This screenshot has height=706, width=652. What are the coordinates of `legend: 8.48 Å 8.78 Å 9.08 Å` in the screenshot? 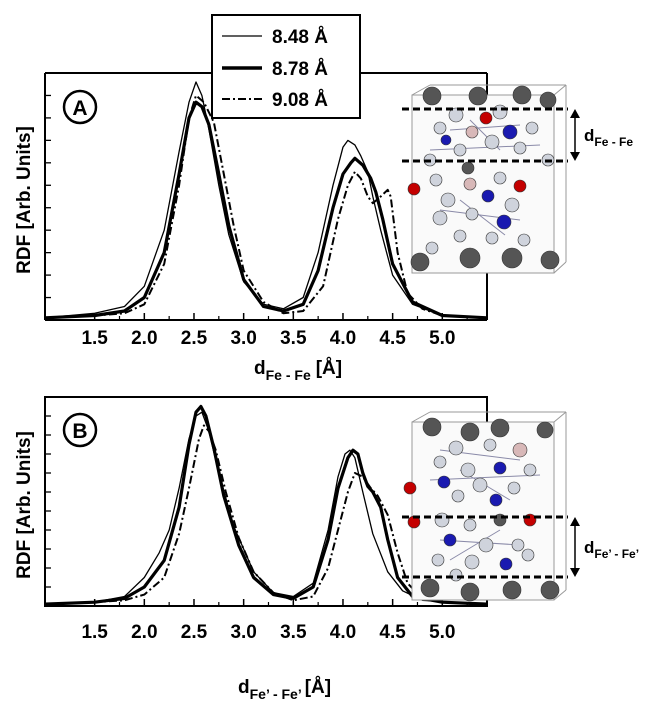 It's located at (286, 66).